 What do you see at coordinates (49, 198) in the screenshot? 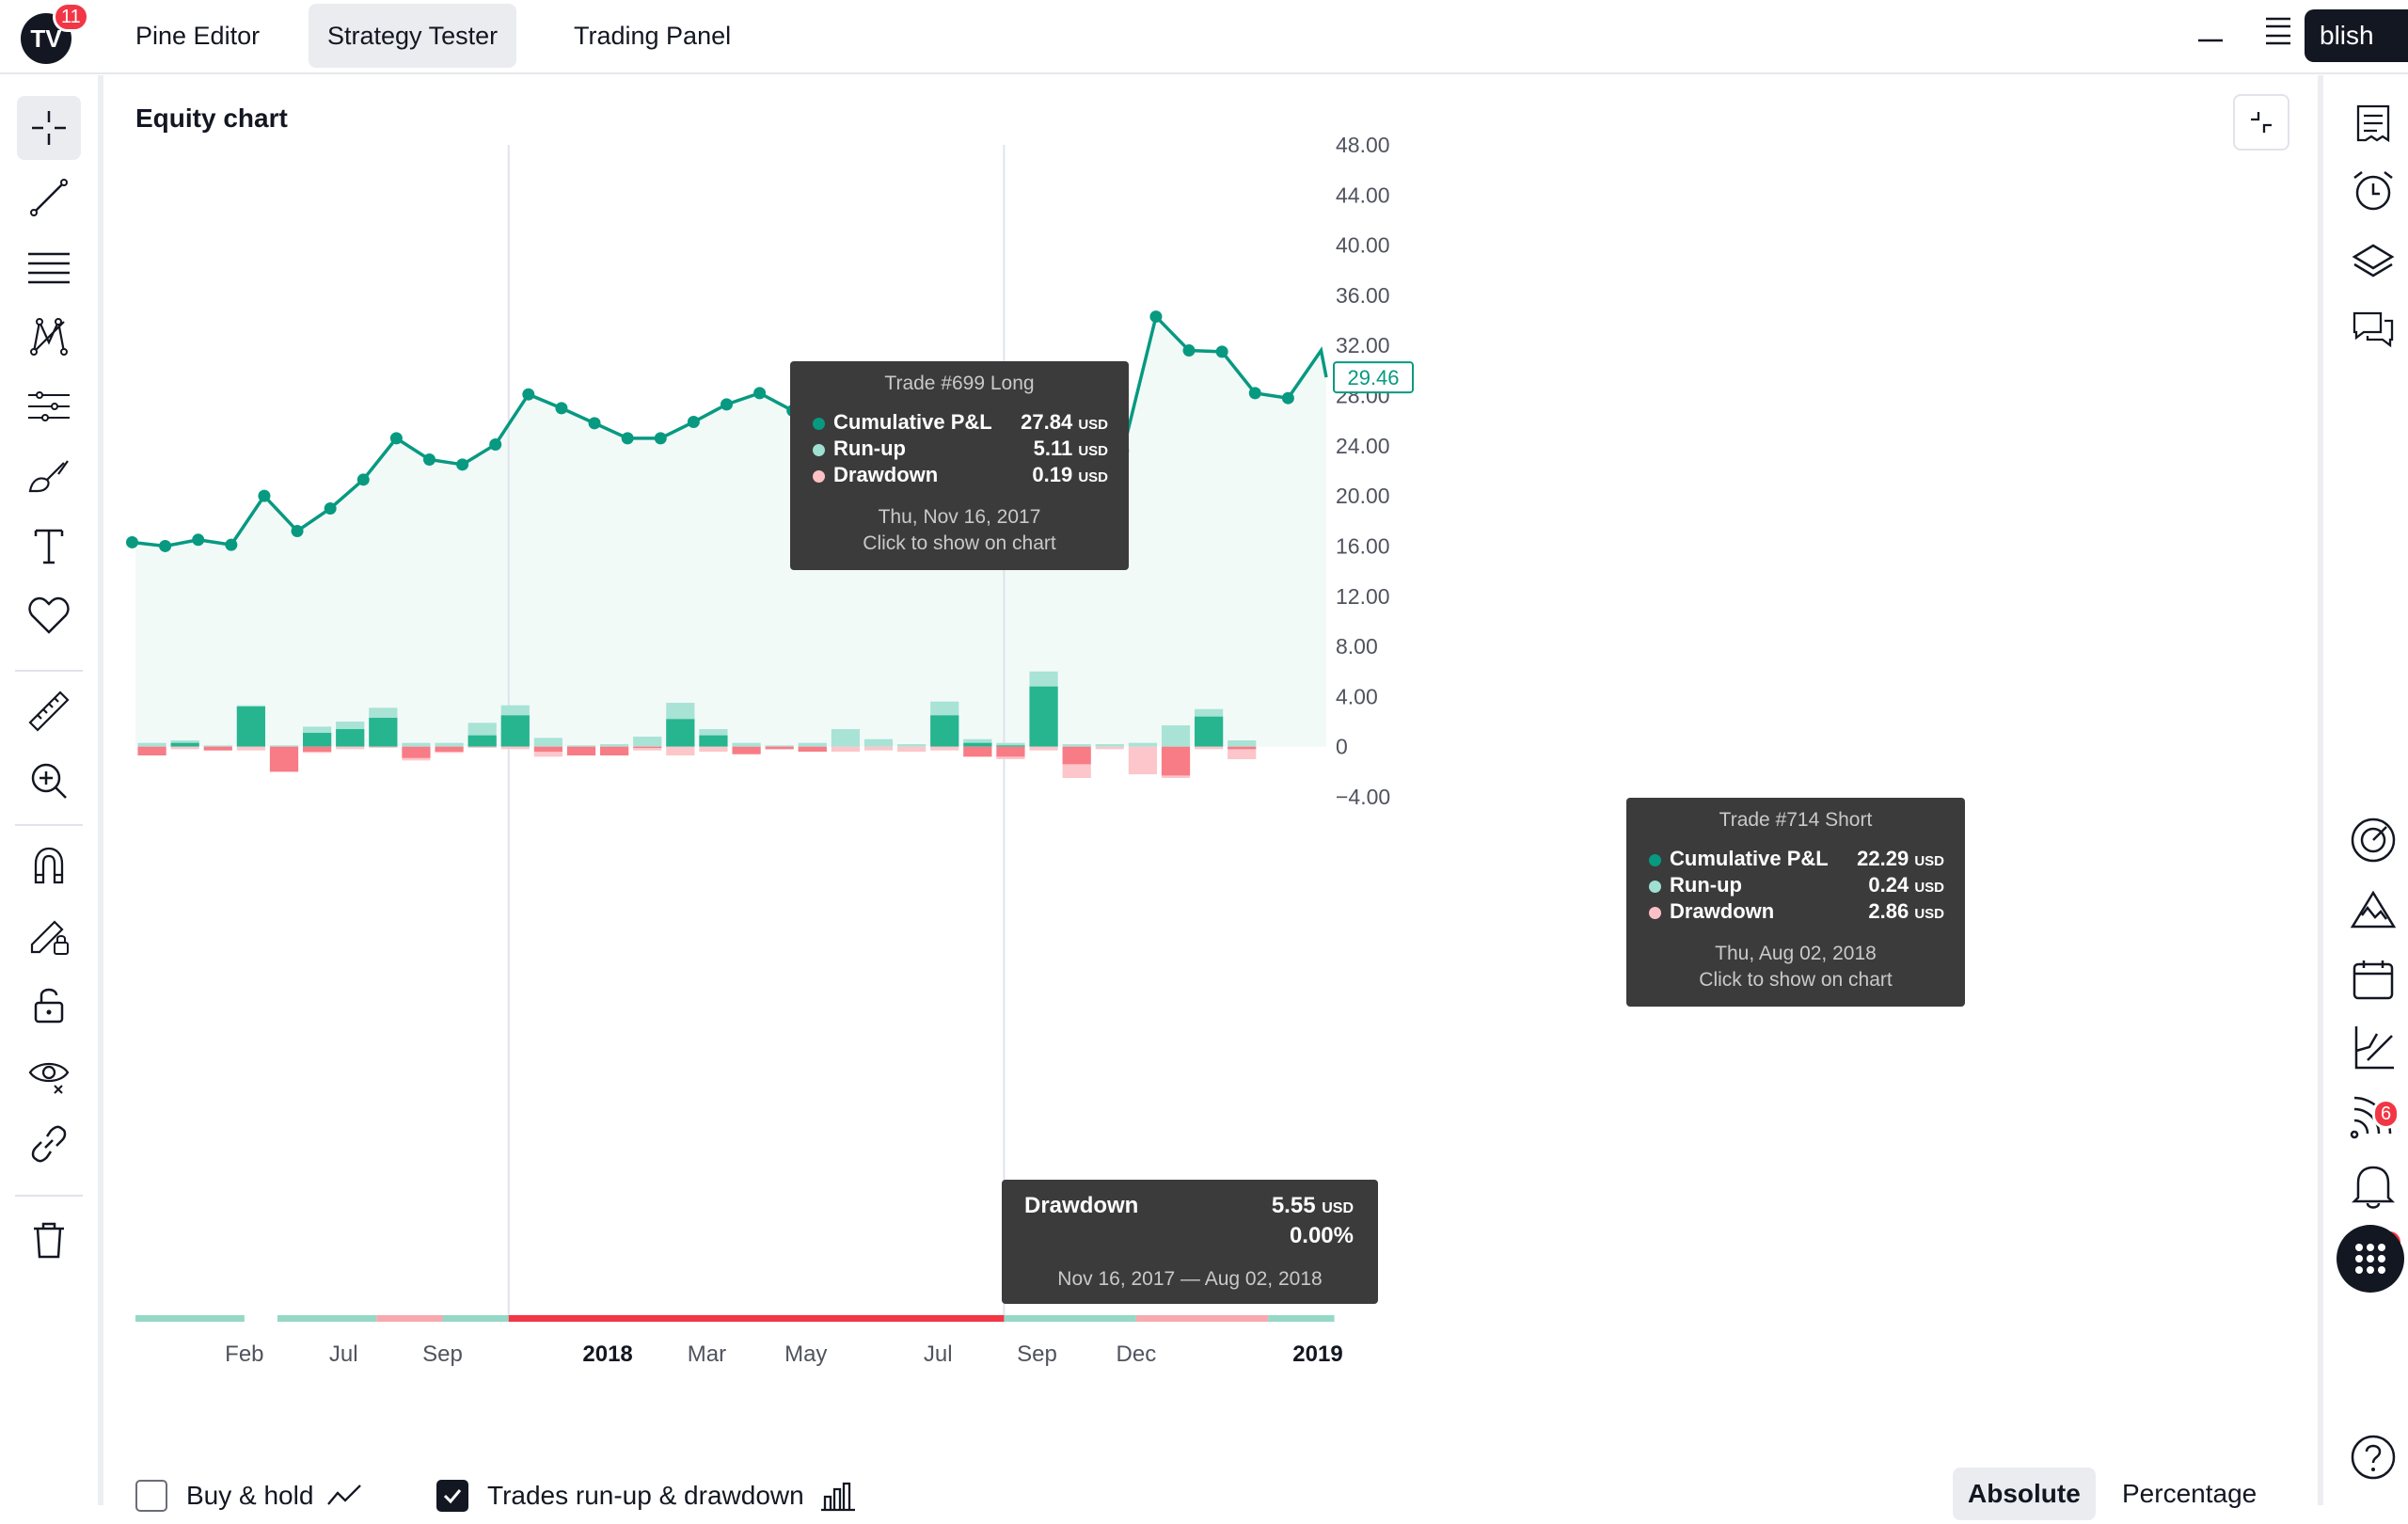
I see `trend-line-icon` at bounding box center [49, 198].